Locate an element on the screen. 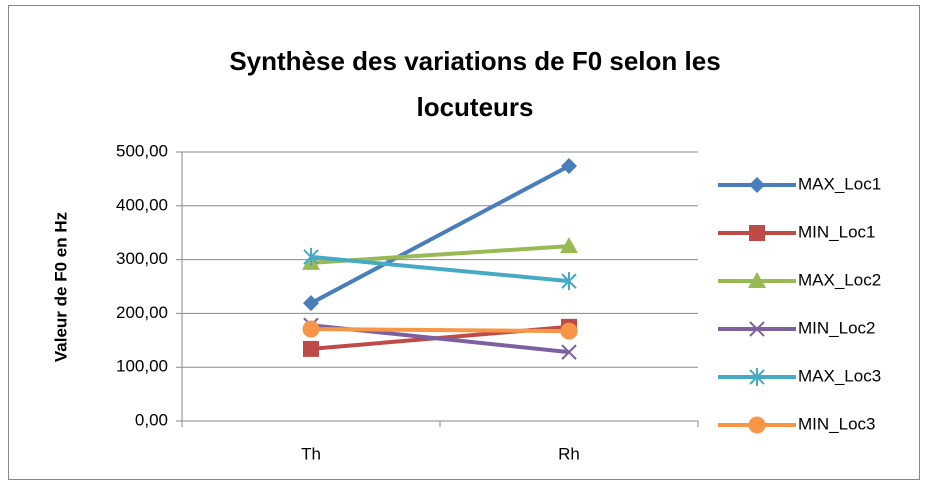  y-tick-label: 300,00 is located at coordinates (142, 258).